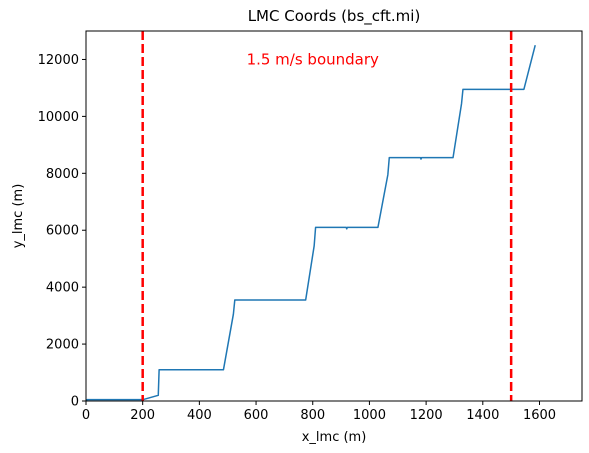 This screenshot has height=453, width=589. I want to click on x-tick-label: 1200, so click(426, 415).